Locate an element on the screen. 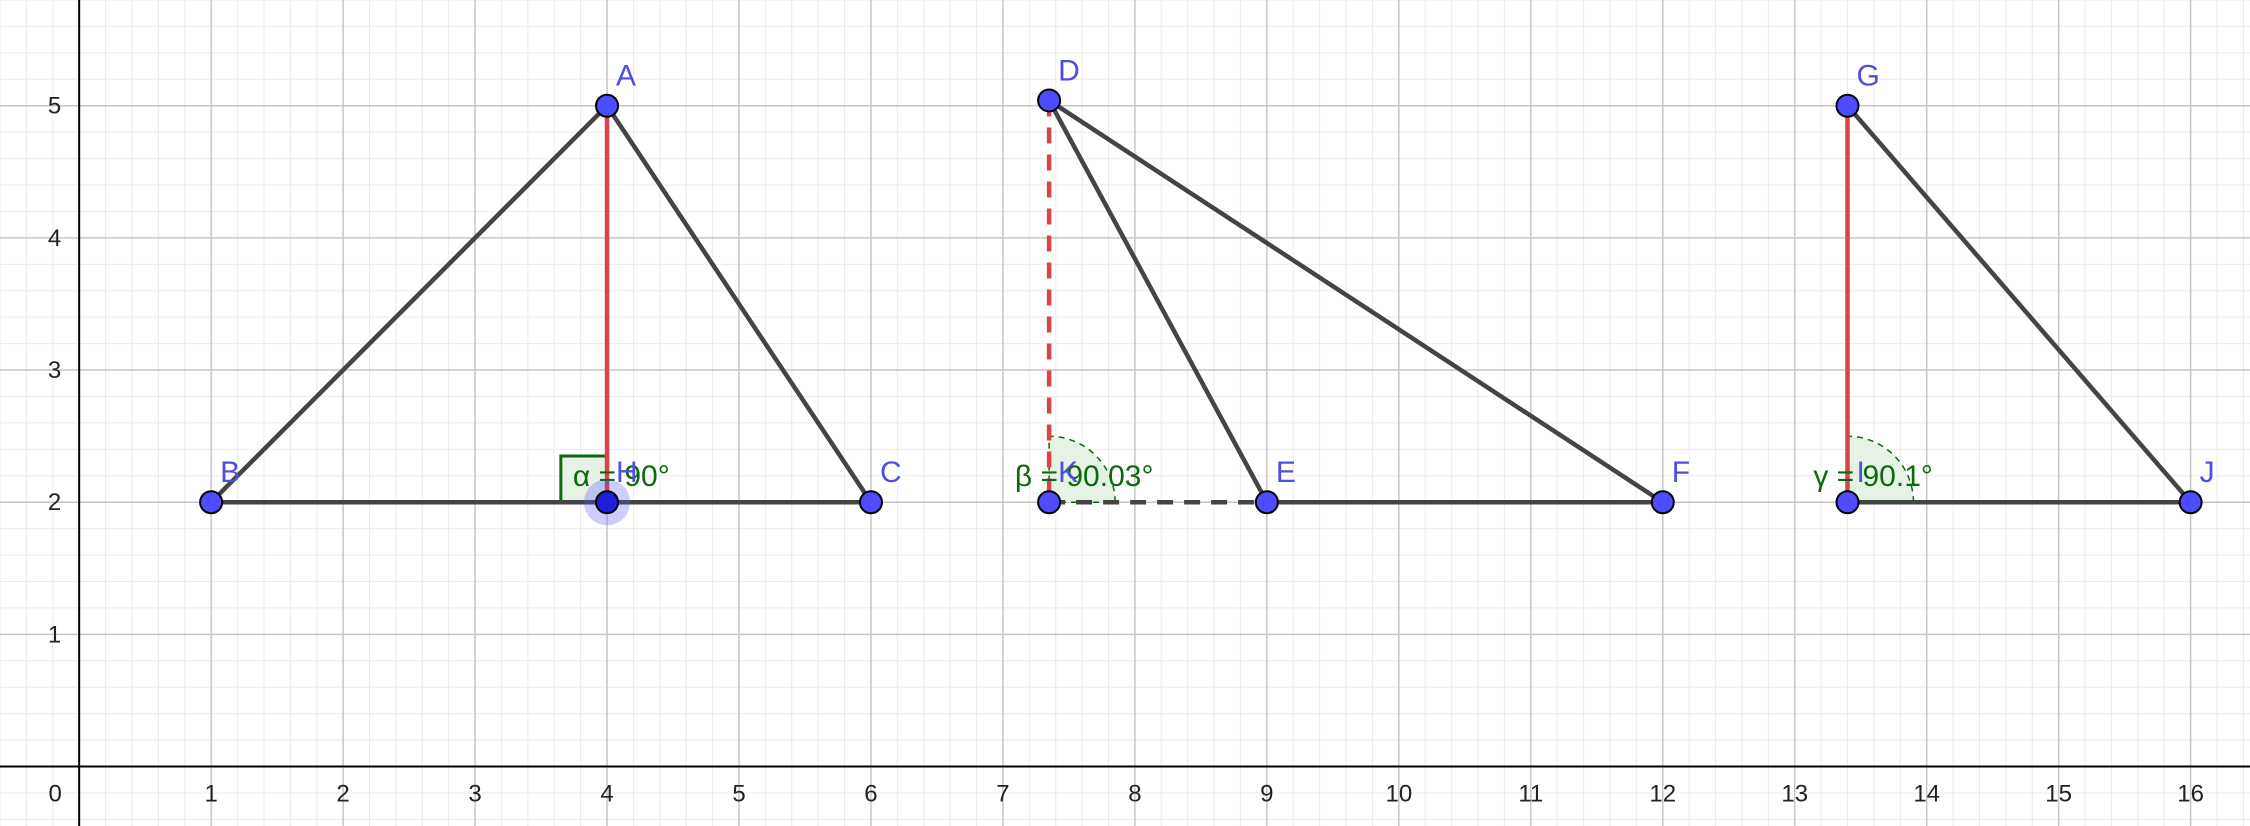 The height and width of the screenshot is (826, 2250). y-axis-tick-labels: 1 2 3 4 5 is located at coordinates (54, 371).